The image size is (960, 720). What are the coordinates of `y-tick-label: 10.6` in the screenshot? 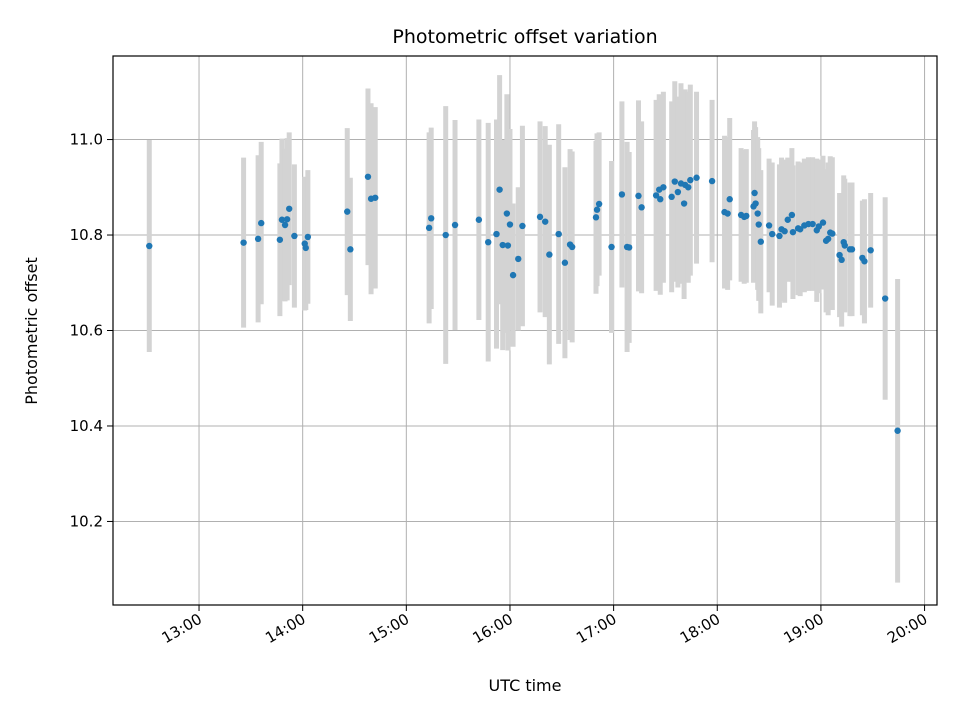 It's located at (86, 331).